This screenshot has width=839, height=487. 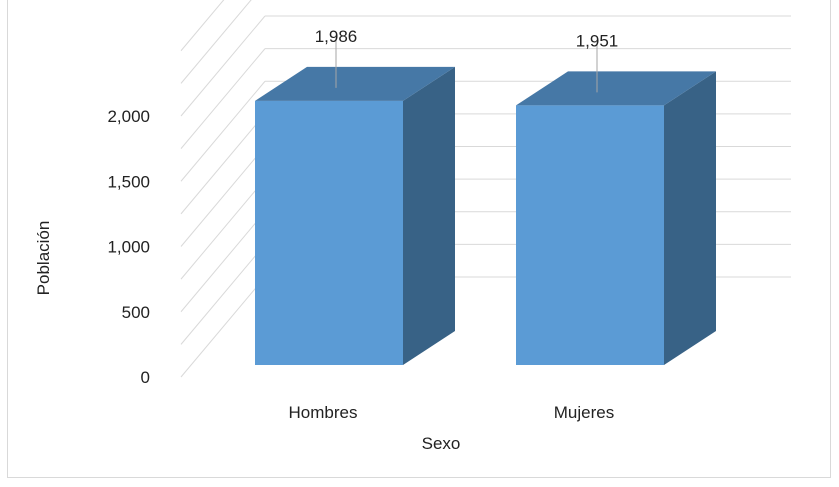 What do you see at coordinates (690, 218) in the screenshot?
I see `bar-side-mujeres` at bounding box center [690, 218].